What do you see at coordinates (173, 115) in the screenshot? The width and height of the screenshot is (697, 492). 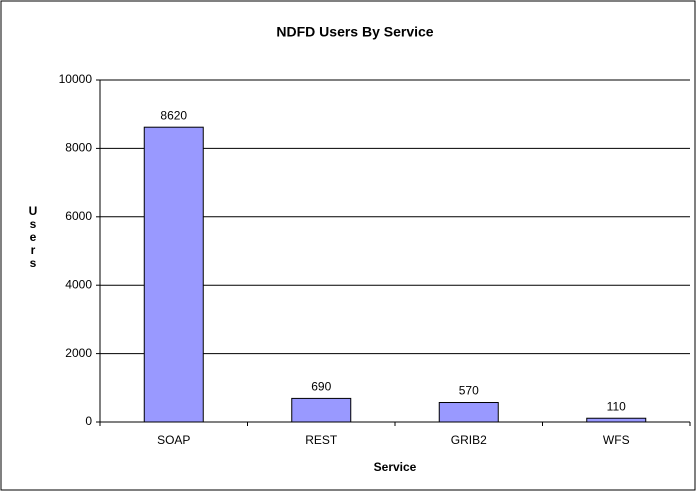 I see `data-label: 8620` at bounding box center [173, 115].